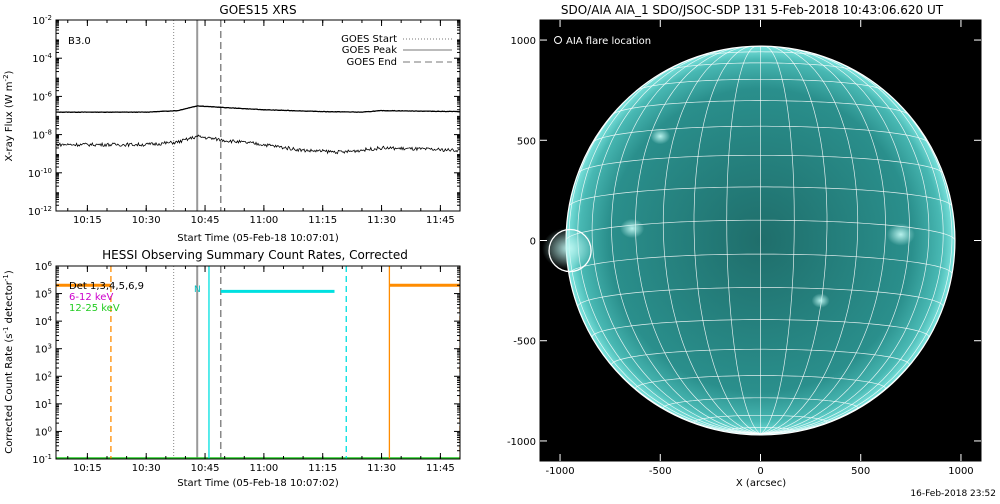 The width and height of the screenshot is (1000, 504). Describe the element at coordinates (42, 459) in the screenshot. I see `y-tick-label: 10⁻¹` at that location.